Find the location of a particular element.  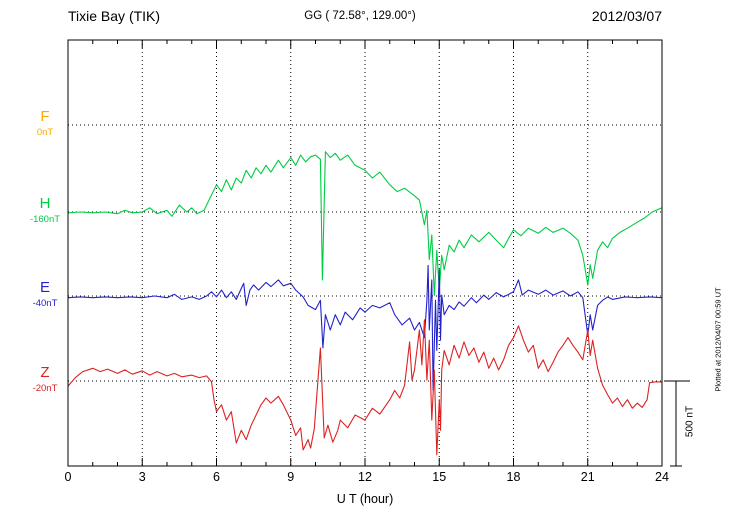

x-tick-label: 0 is located at coordinates (68, 477).